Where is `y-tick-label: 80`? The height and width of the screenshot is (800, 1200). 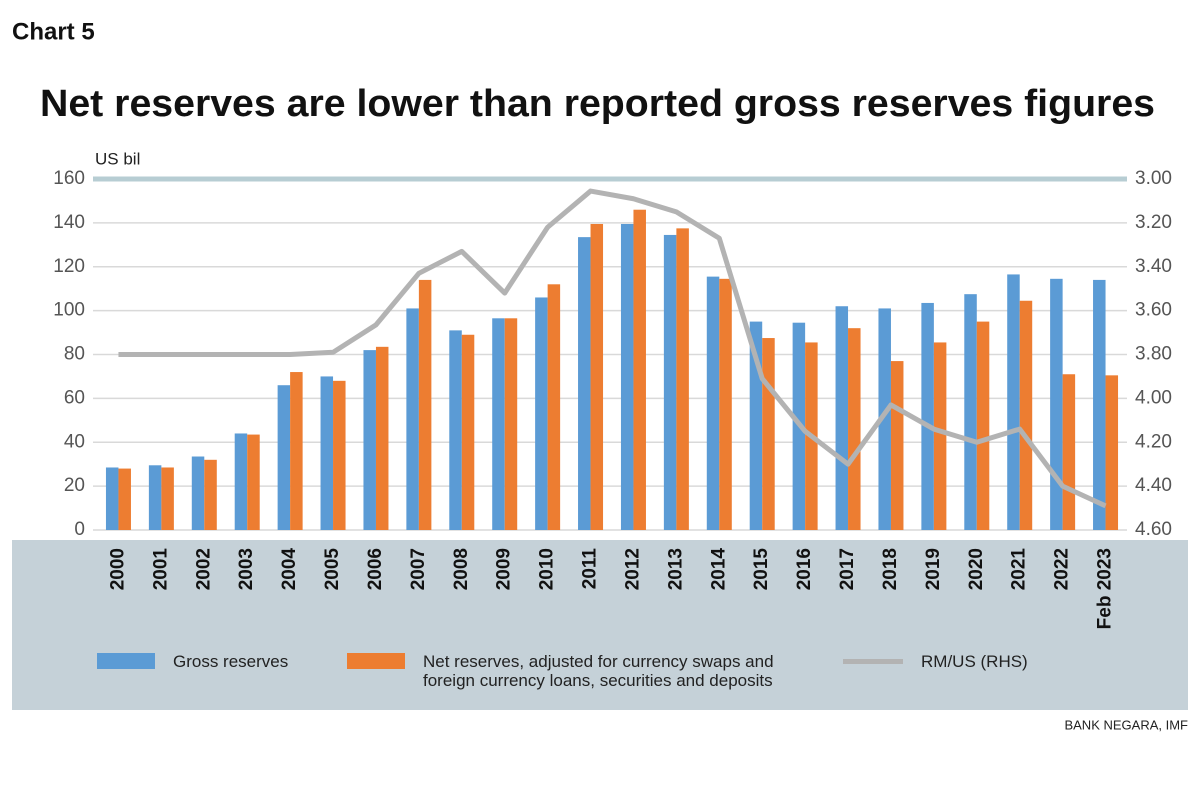
y-tick-label: 80 is located at coordinates (74, 354).